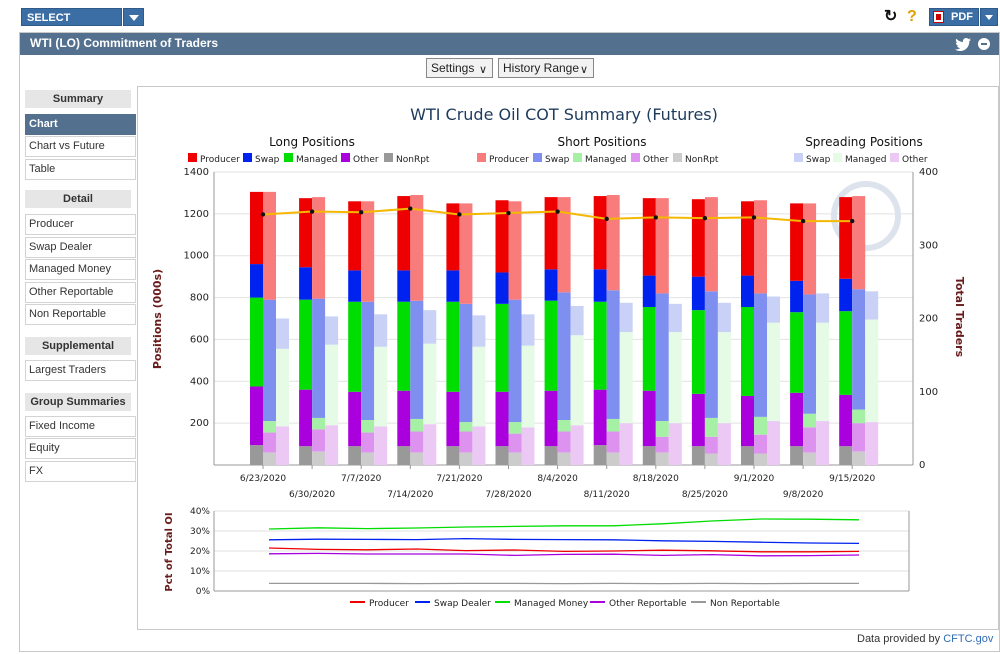 The image size is (1000, 654). I want to click on sidebar-item-swap-dealer: Swap Dealer, so click(80, 247).